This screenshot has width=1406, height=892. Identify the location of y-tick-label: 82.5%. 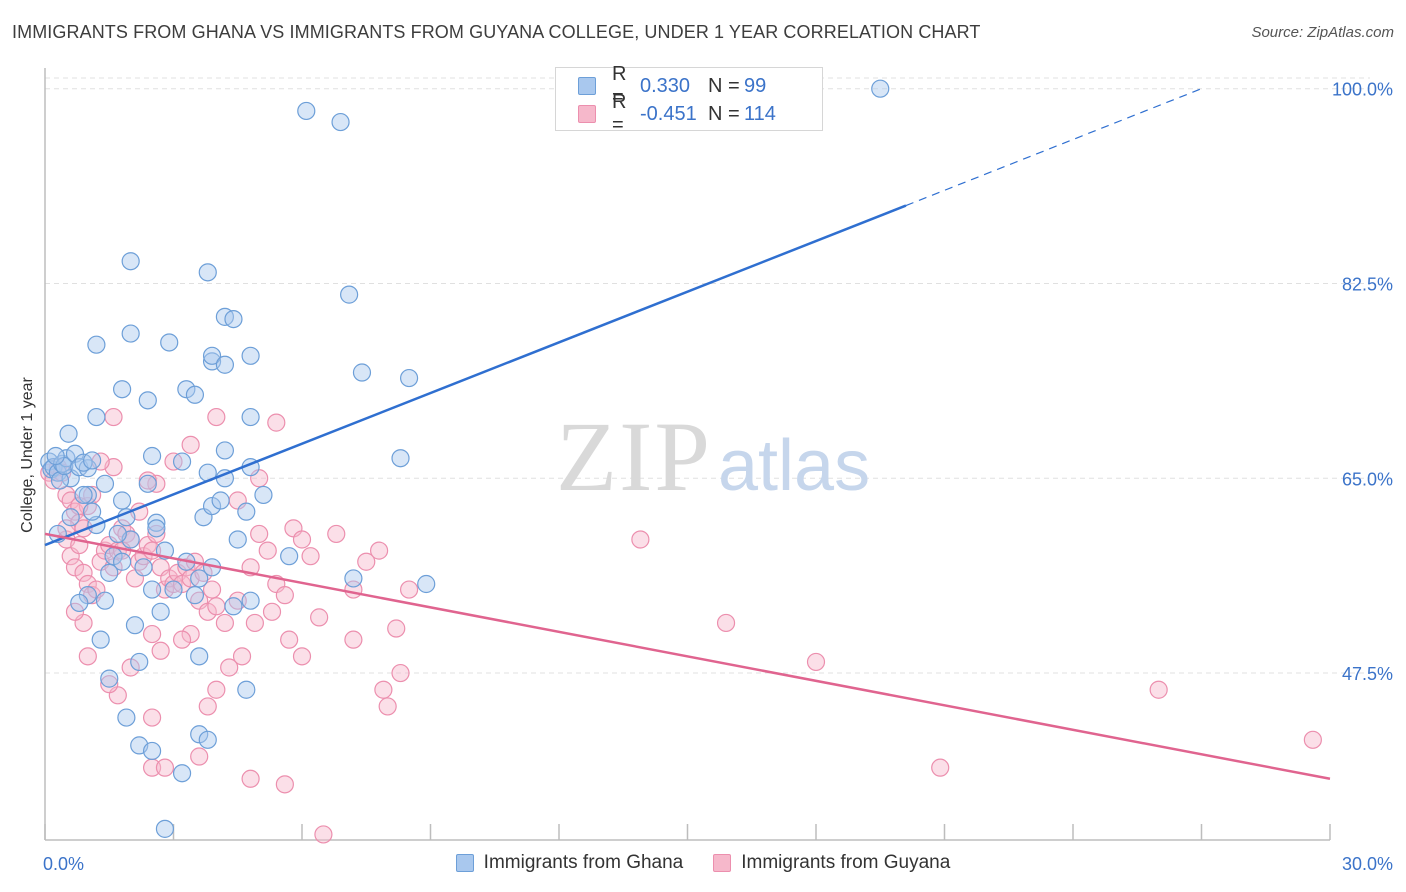
(1367, 284).